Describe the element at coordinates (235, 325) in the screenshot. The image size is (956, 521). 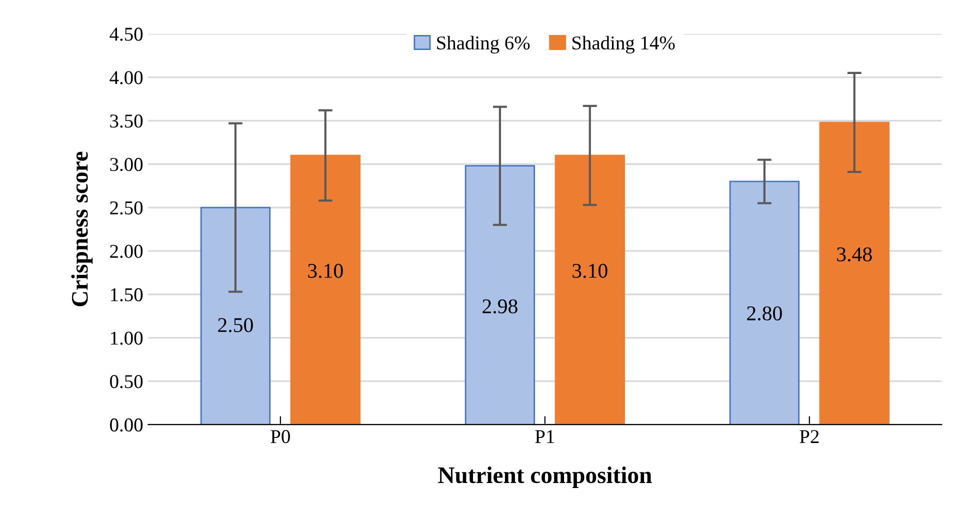
I see `data-label: 2.50` at that location.